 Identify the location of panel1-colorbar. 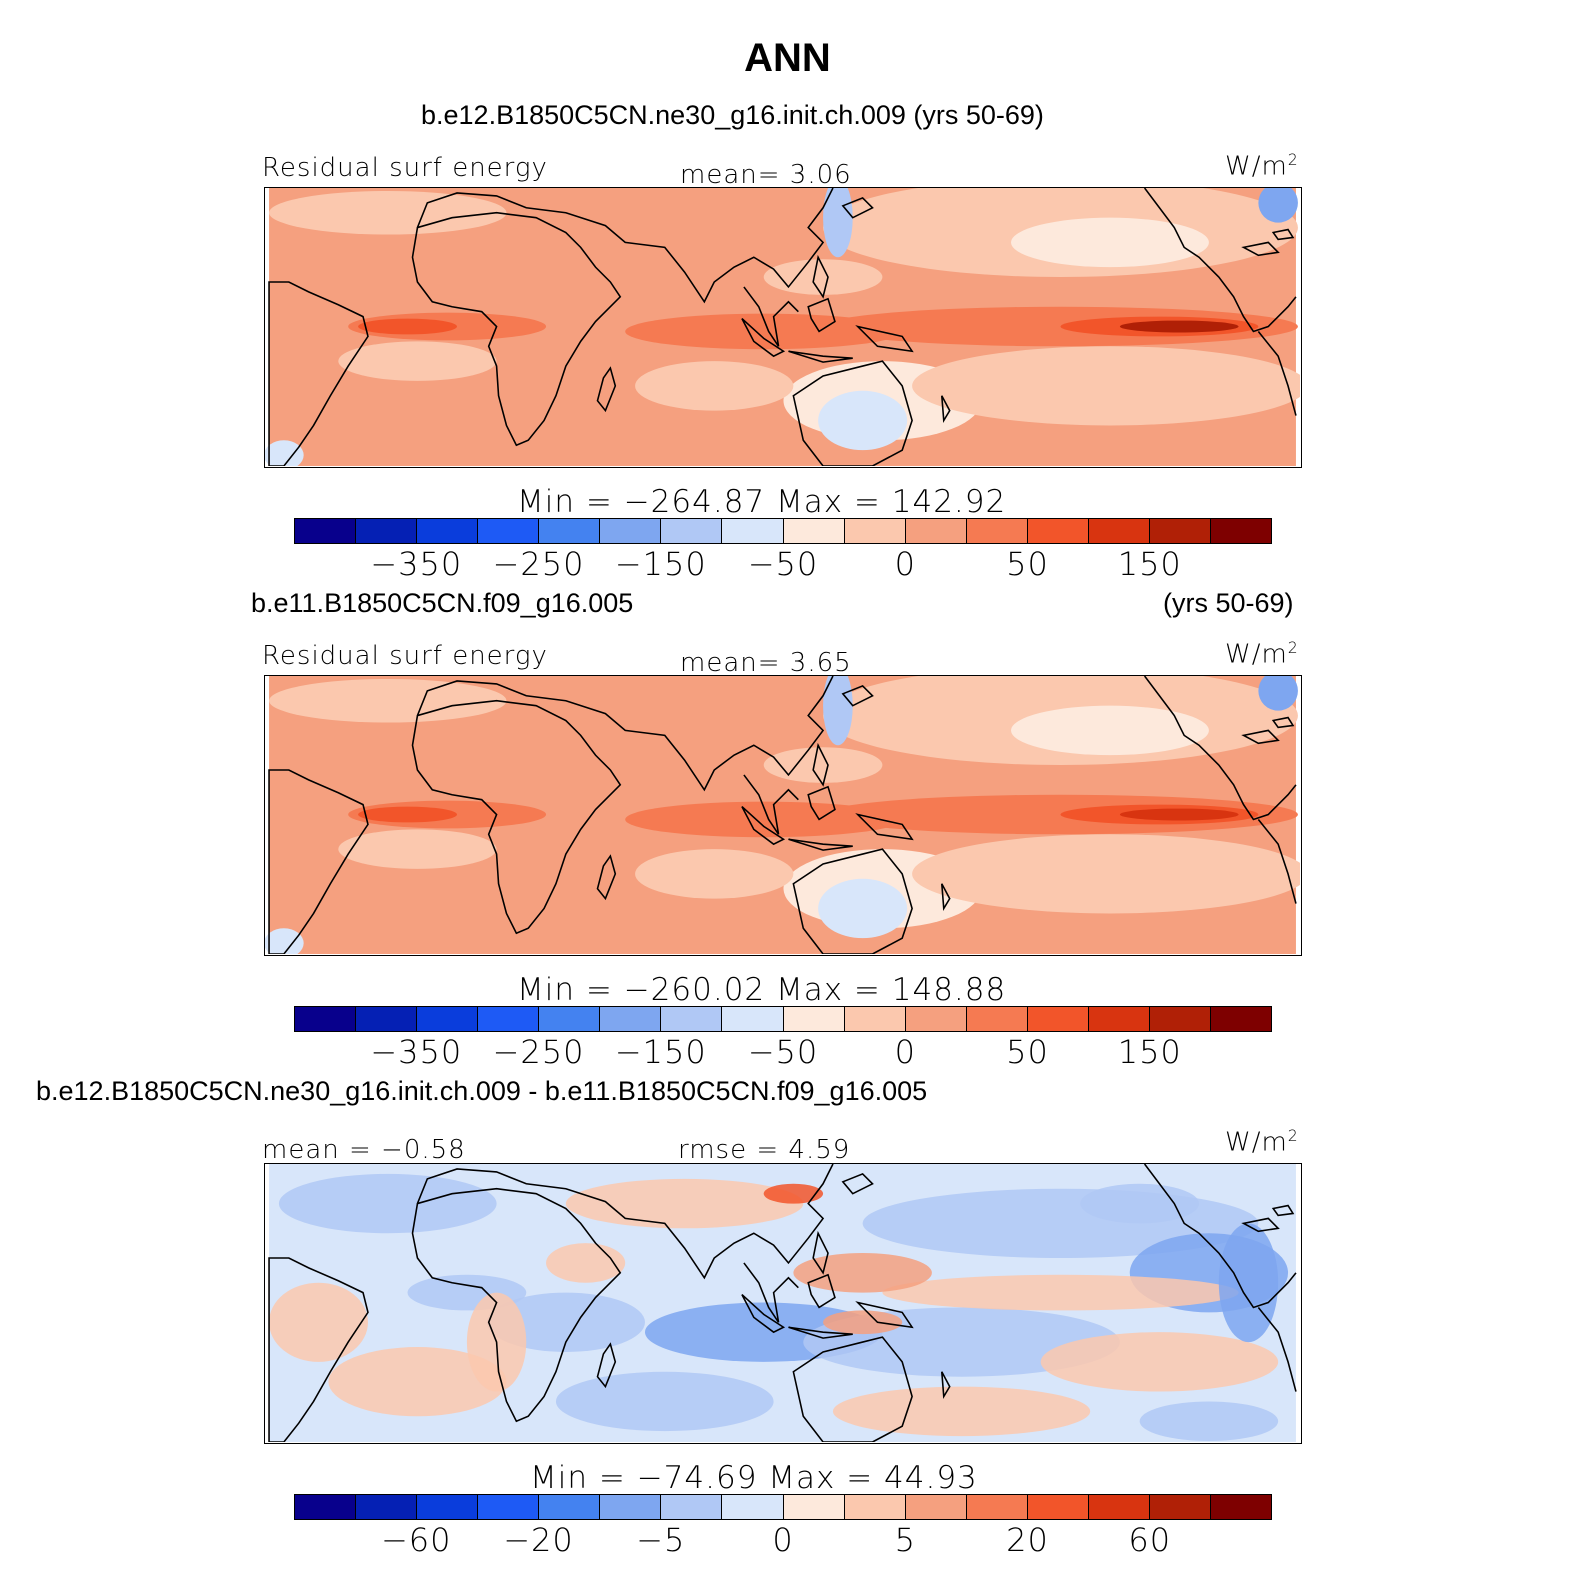
(783, 531).